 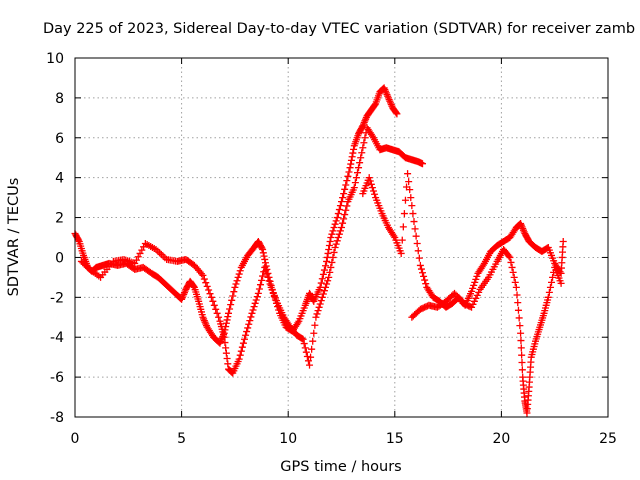 I want to click on y-tick-label: 6, so click(x=59, y=139).